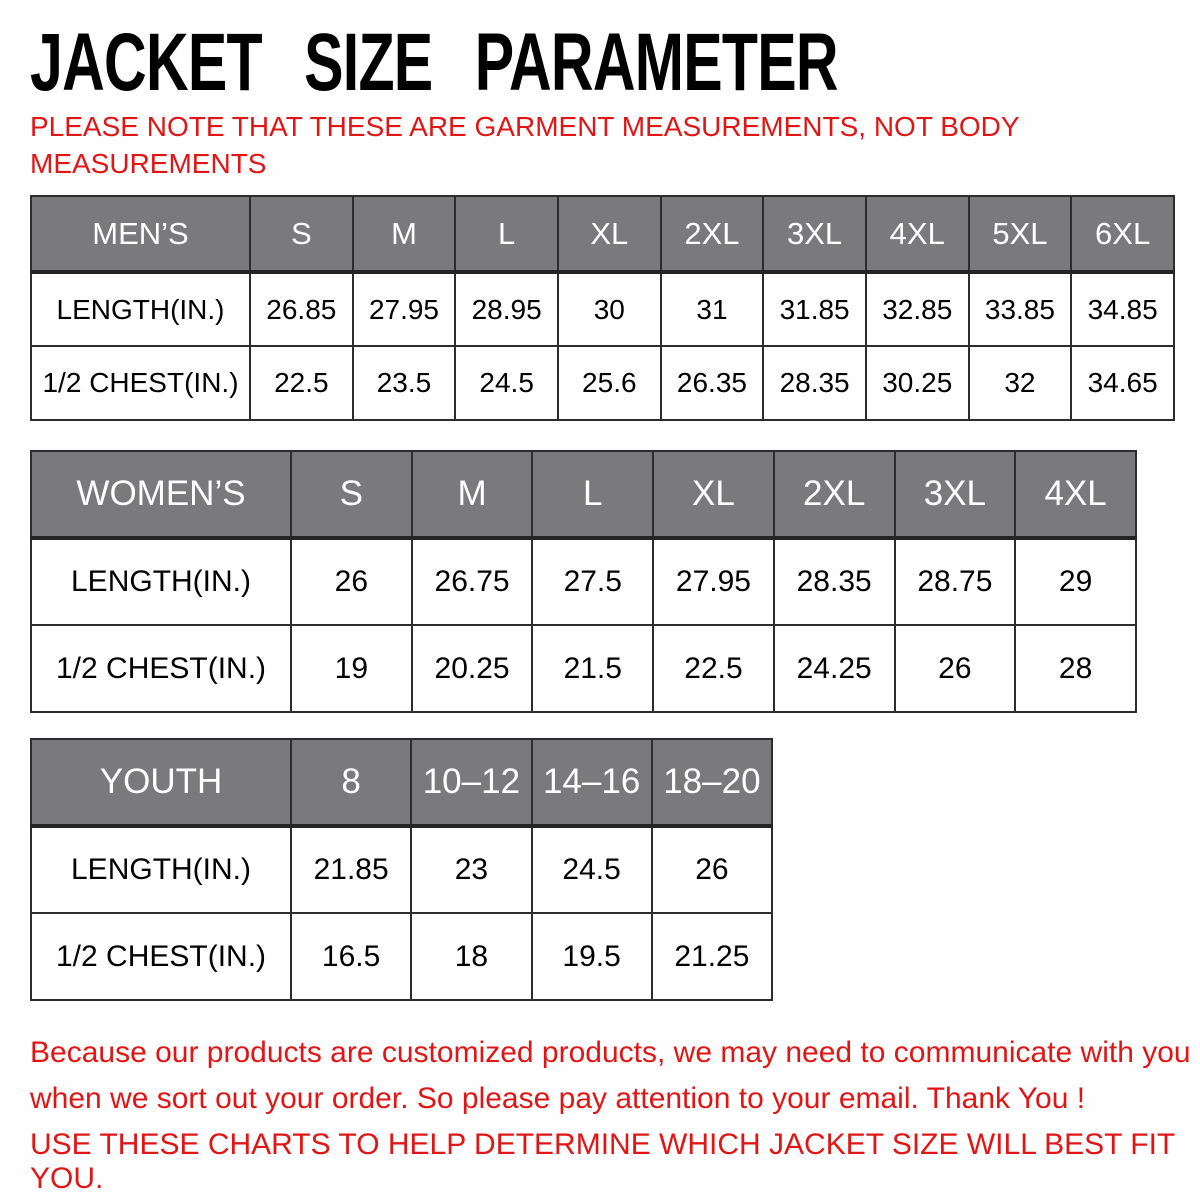  Describe the element at coordinates (593, 668) in the screenshot. I see `value-cell: 21.5` at that location.